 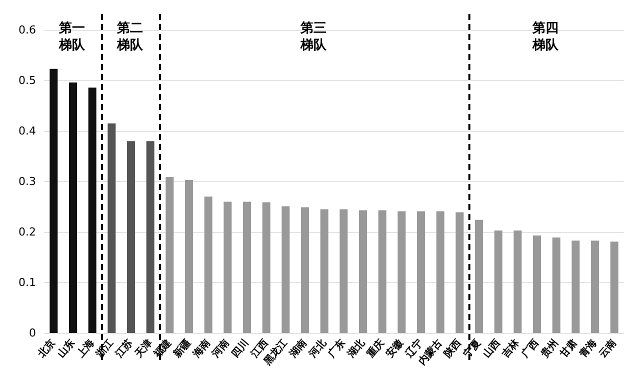 What do you see at coordinates (314, 37) in the screenshot?
I see `annotation: 第三梯队` at bounding box center [314, 37].